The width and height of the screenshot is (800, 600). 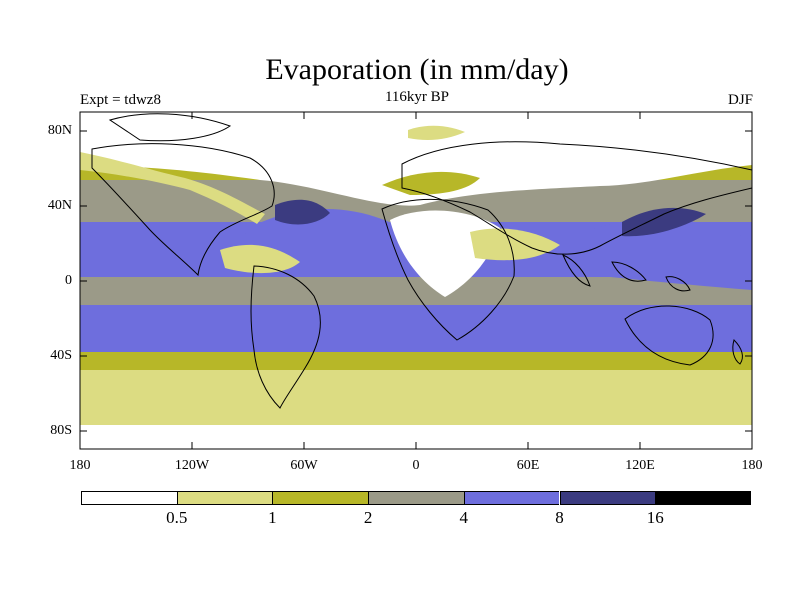 I want to click on lon-label-60e: 60E, so click(x=528, y=465).